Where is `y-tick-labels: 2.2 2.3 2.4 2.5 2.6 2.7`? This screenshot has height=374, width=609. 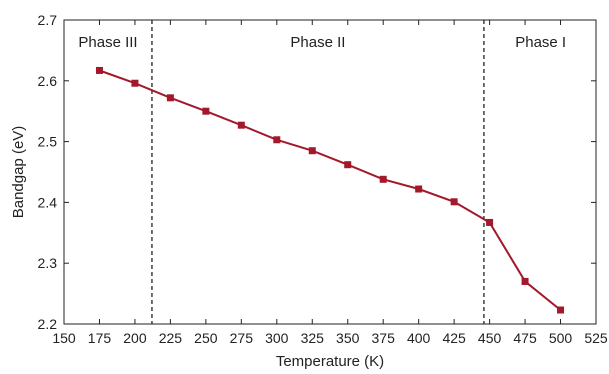
y-tick-labels: 2.2 2.3 2.4 2.5 2.6 2.7 is located at coordinates (48, 172).